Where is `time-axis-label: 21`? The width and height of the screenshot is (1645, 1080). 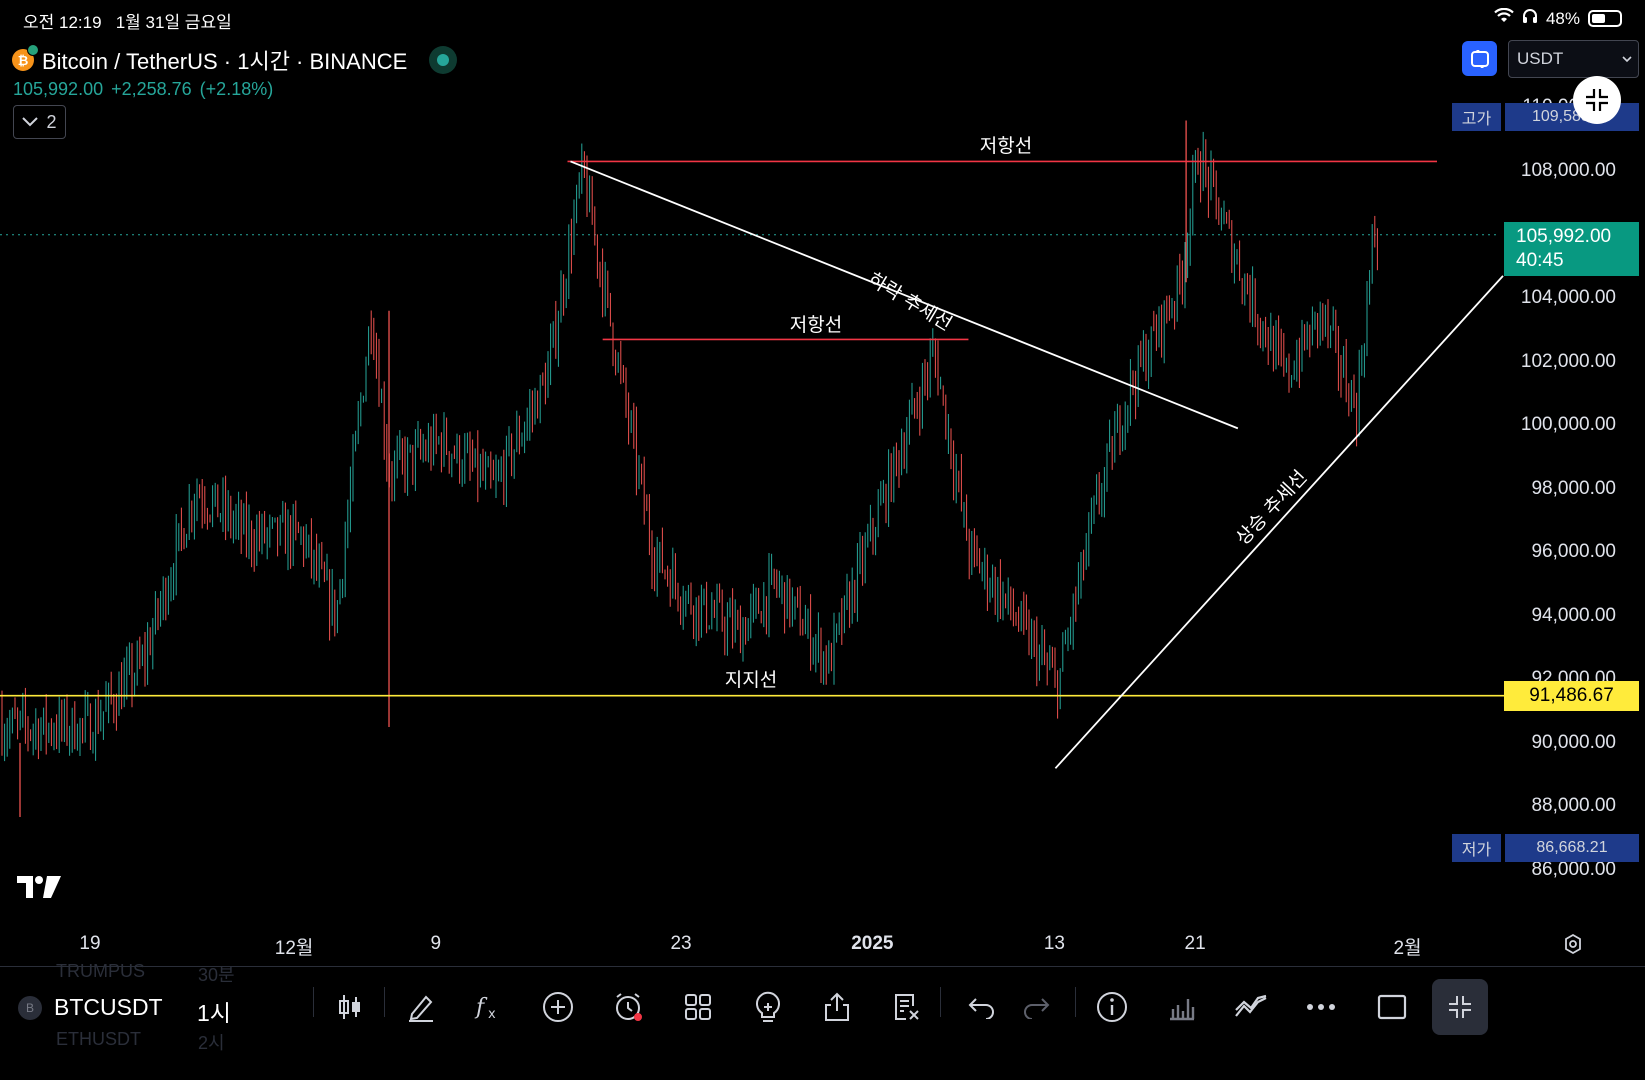
time-axis-label: 21 is located at coordinates (1195, 943).